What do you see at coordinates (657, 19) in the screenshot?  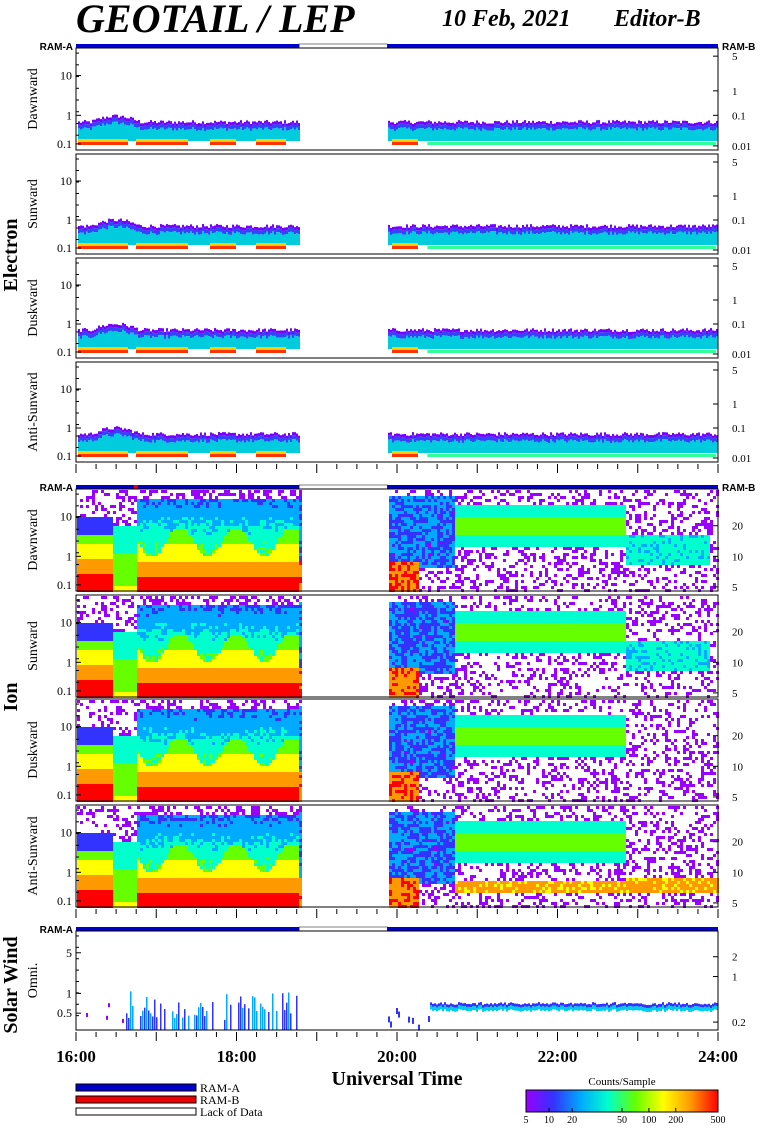 I see `editor-label: Editor-B` at bounding box center [657, 19].